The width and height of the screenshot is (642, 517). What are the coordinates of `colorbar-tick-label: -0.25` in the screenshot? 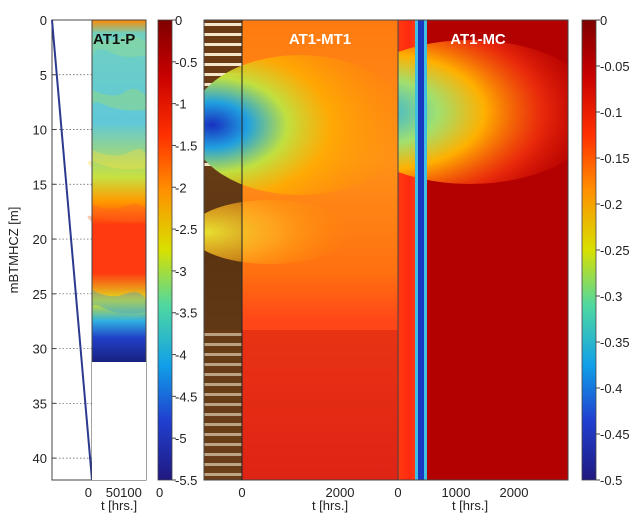 It's located at (615, 250).